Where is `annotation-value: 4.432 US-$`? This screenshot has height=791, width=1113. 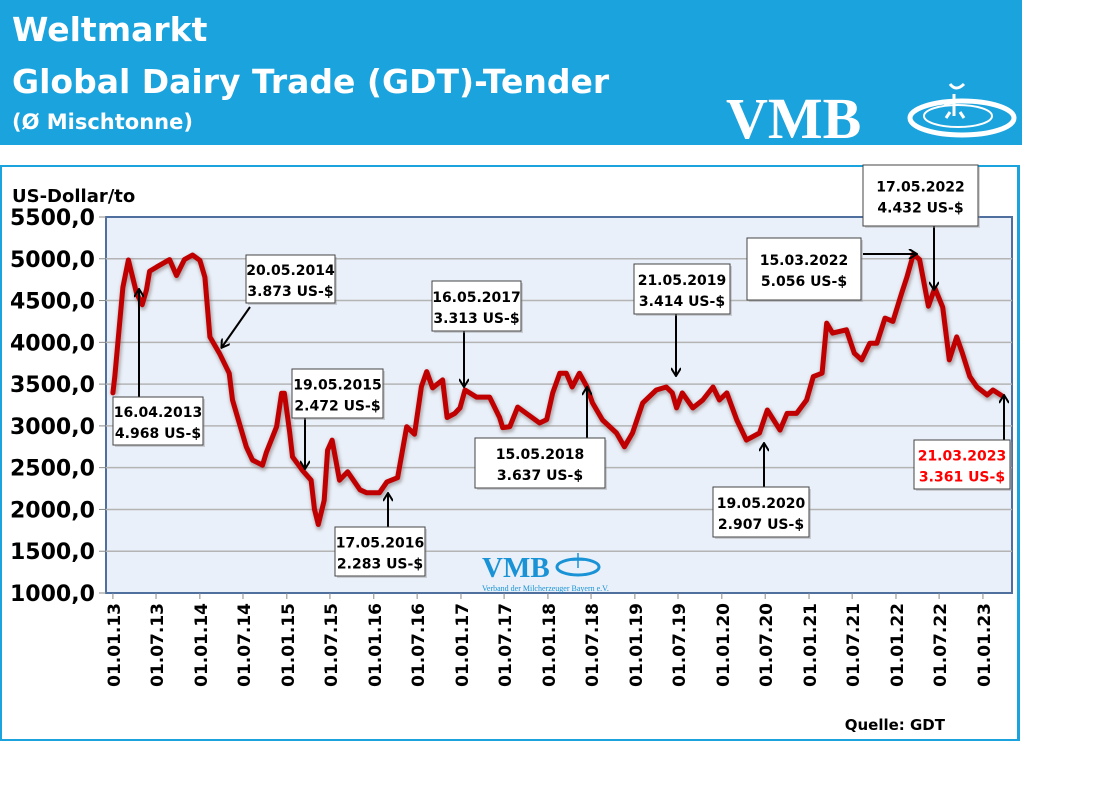 annotation-value: 4.432 US-$ is located at coordinates (920, 209).